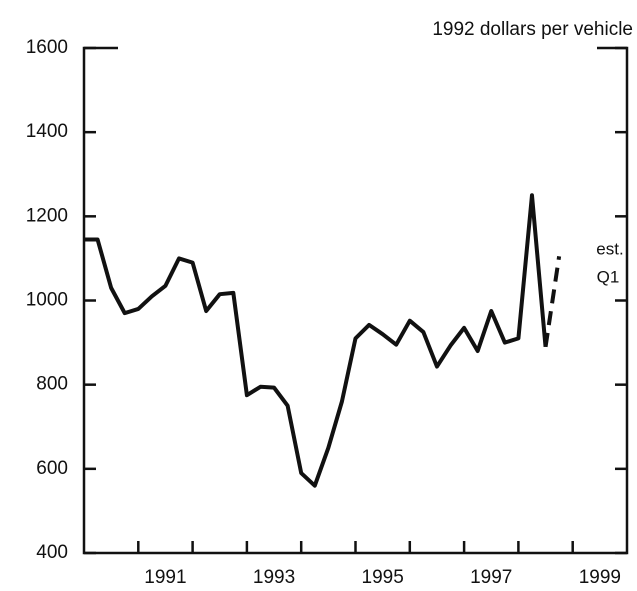 Image resolution: width=637 pixels, height=591 pixels. Describe the element at coordinates (47, 215) in the screenshot. I see `y-tick-label: 1200` at that location.